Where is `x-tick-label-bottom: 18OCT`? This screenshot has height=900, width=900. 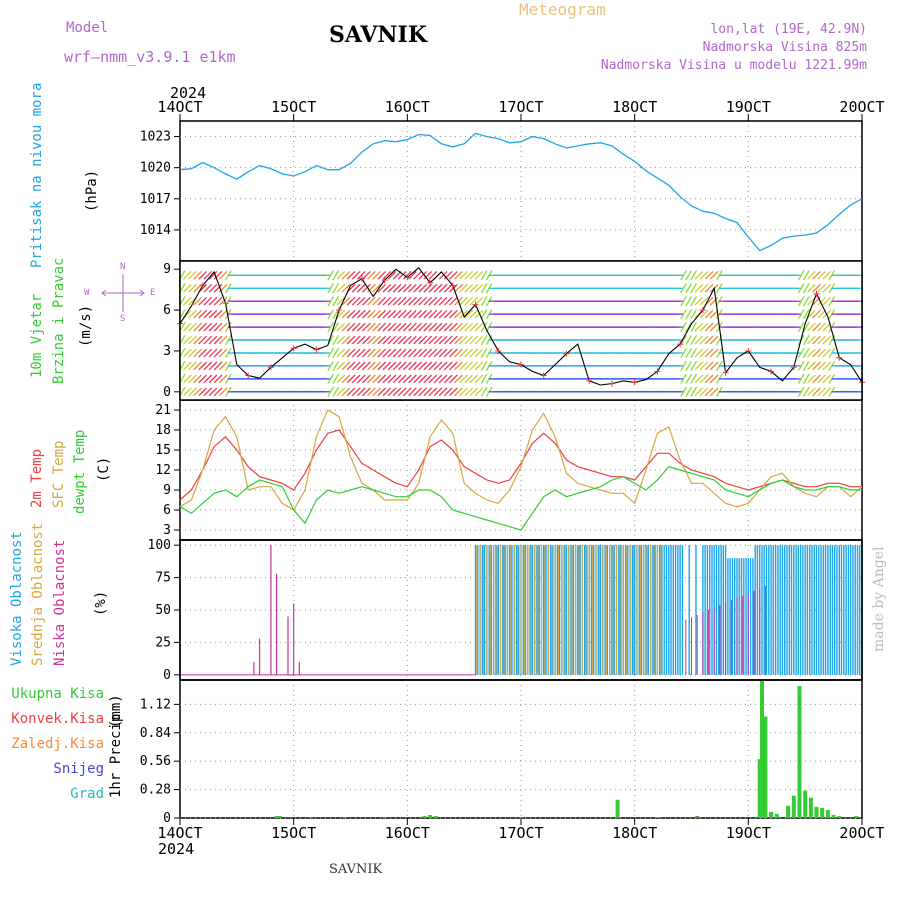
x-tick-label-bottom: 18OCT is located at coordinates (634, 833).